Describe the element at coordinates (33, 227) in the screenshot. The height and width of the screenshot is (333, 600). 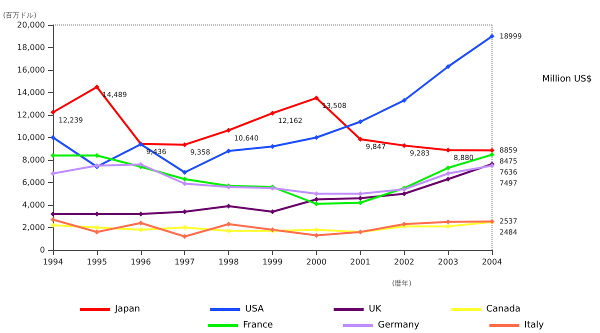
I see `y-tick-label: 2,000` at that location.